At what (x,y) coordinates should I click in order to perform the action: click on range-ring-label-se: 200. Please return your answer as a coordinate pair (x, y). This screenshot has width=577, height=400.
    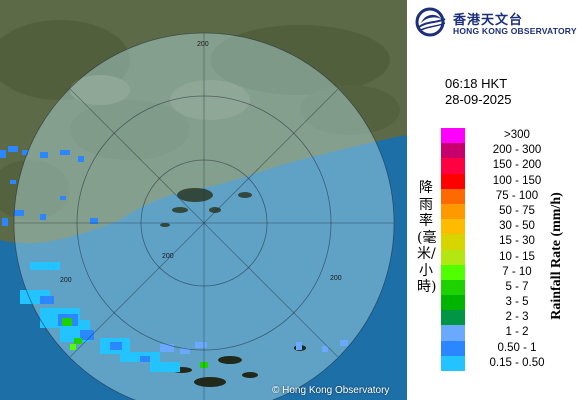
    Looking at the image, I should click on (336, 278).